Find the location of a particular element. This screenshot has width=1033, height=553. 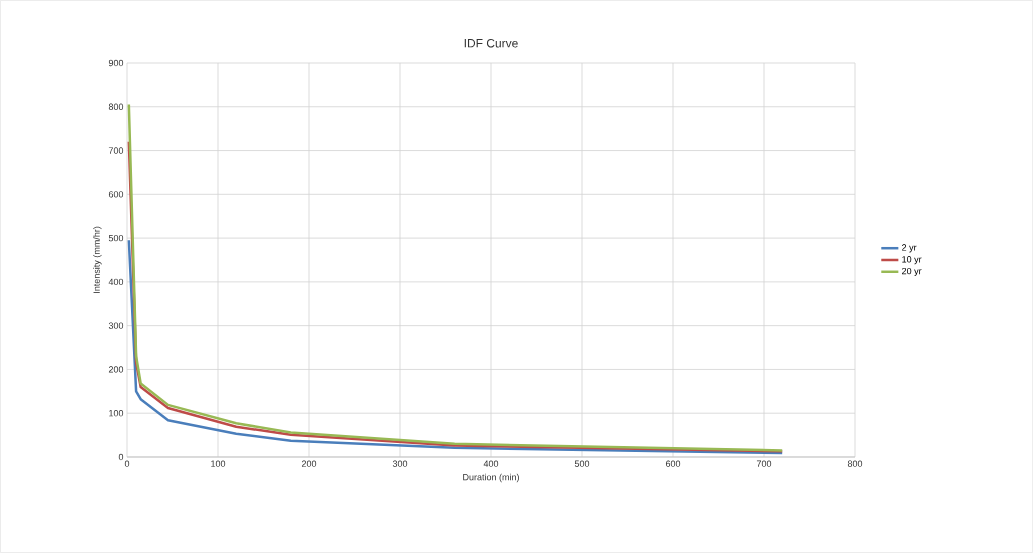

x-tick-label: 800 is located at coordinates (855, 463).